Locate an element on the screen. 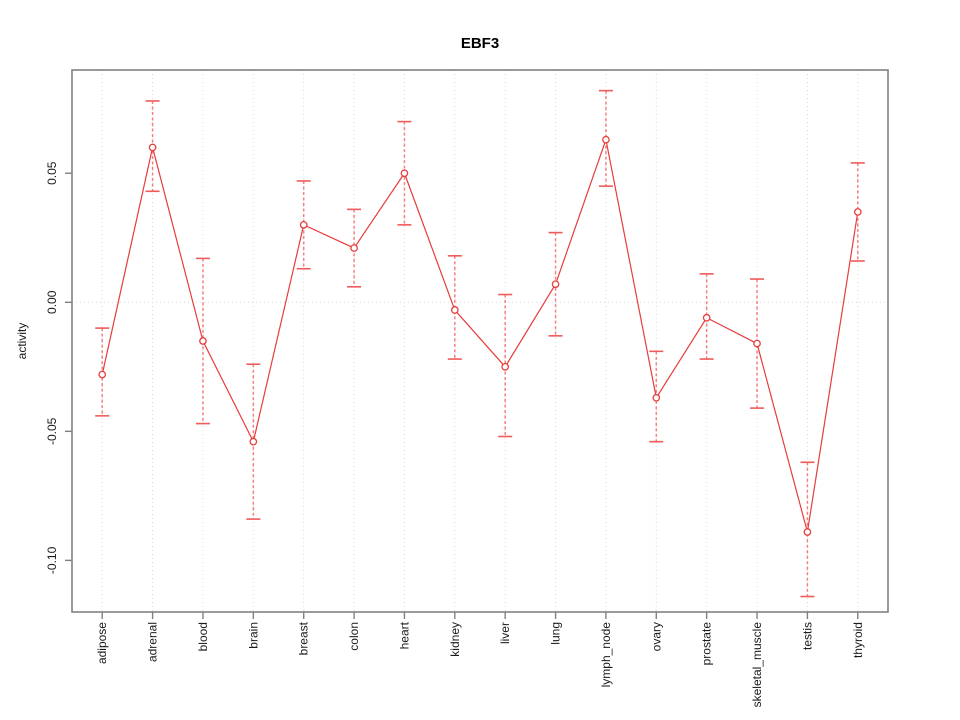  x-tick-label: adrenal is located at coordinates (153, 642).